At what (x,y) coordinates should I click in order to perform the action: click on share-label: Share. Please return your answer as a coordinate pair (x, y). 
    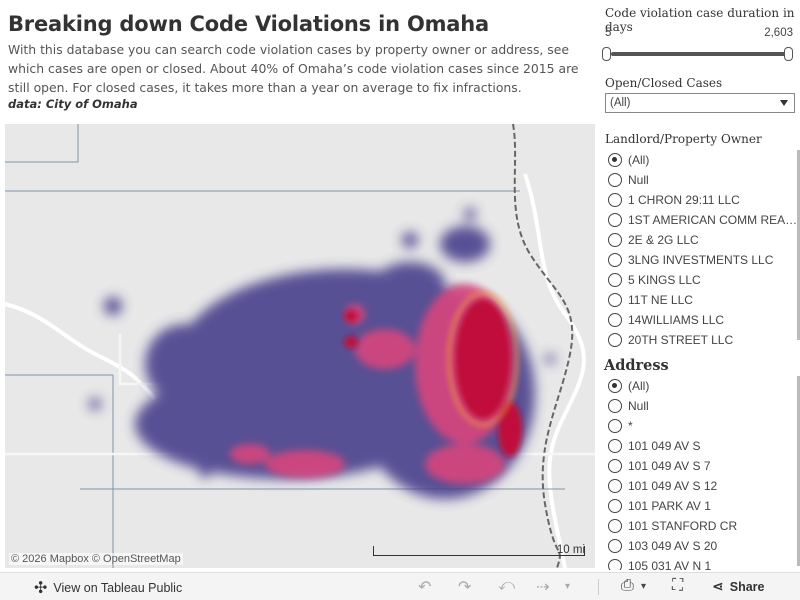
    Looking at the image, I should click on (747, 586).